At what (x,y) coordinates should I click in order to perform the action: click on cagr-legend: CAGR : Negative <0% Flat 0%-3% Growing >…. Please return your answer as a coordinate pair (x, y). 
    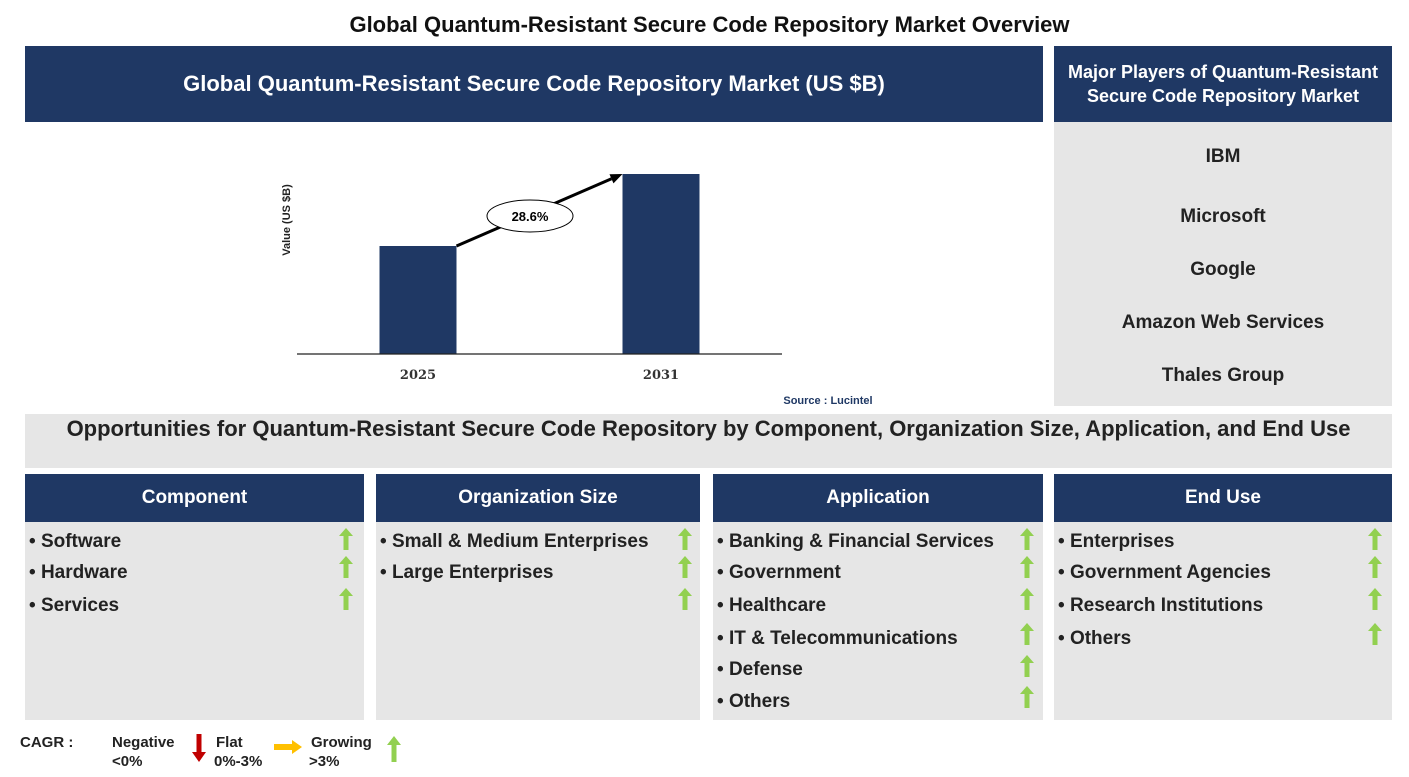
    Looking at the image, I should click on (230, 753).